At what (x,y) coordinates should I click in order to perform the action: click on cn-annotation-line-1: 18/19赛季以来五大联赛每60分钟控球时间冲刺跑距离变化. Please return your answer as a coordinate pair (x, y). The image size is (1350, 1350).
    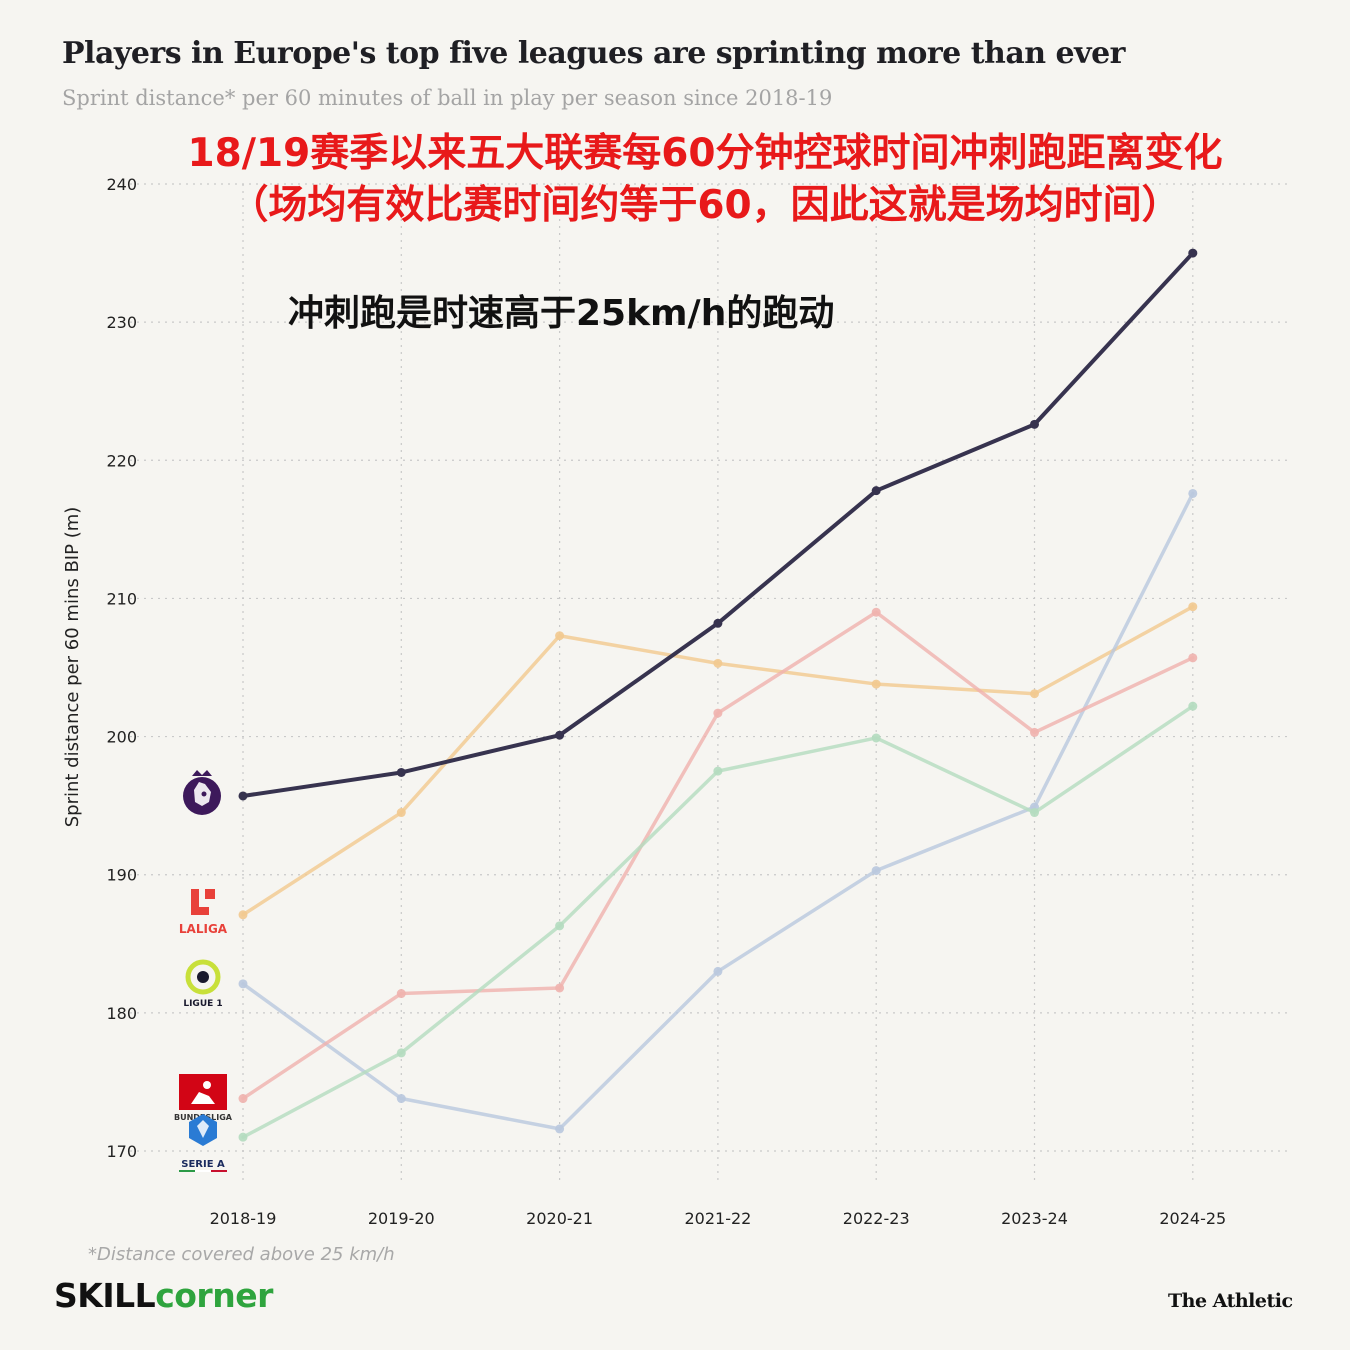
    Looking at the image, I should click on (705, 153).